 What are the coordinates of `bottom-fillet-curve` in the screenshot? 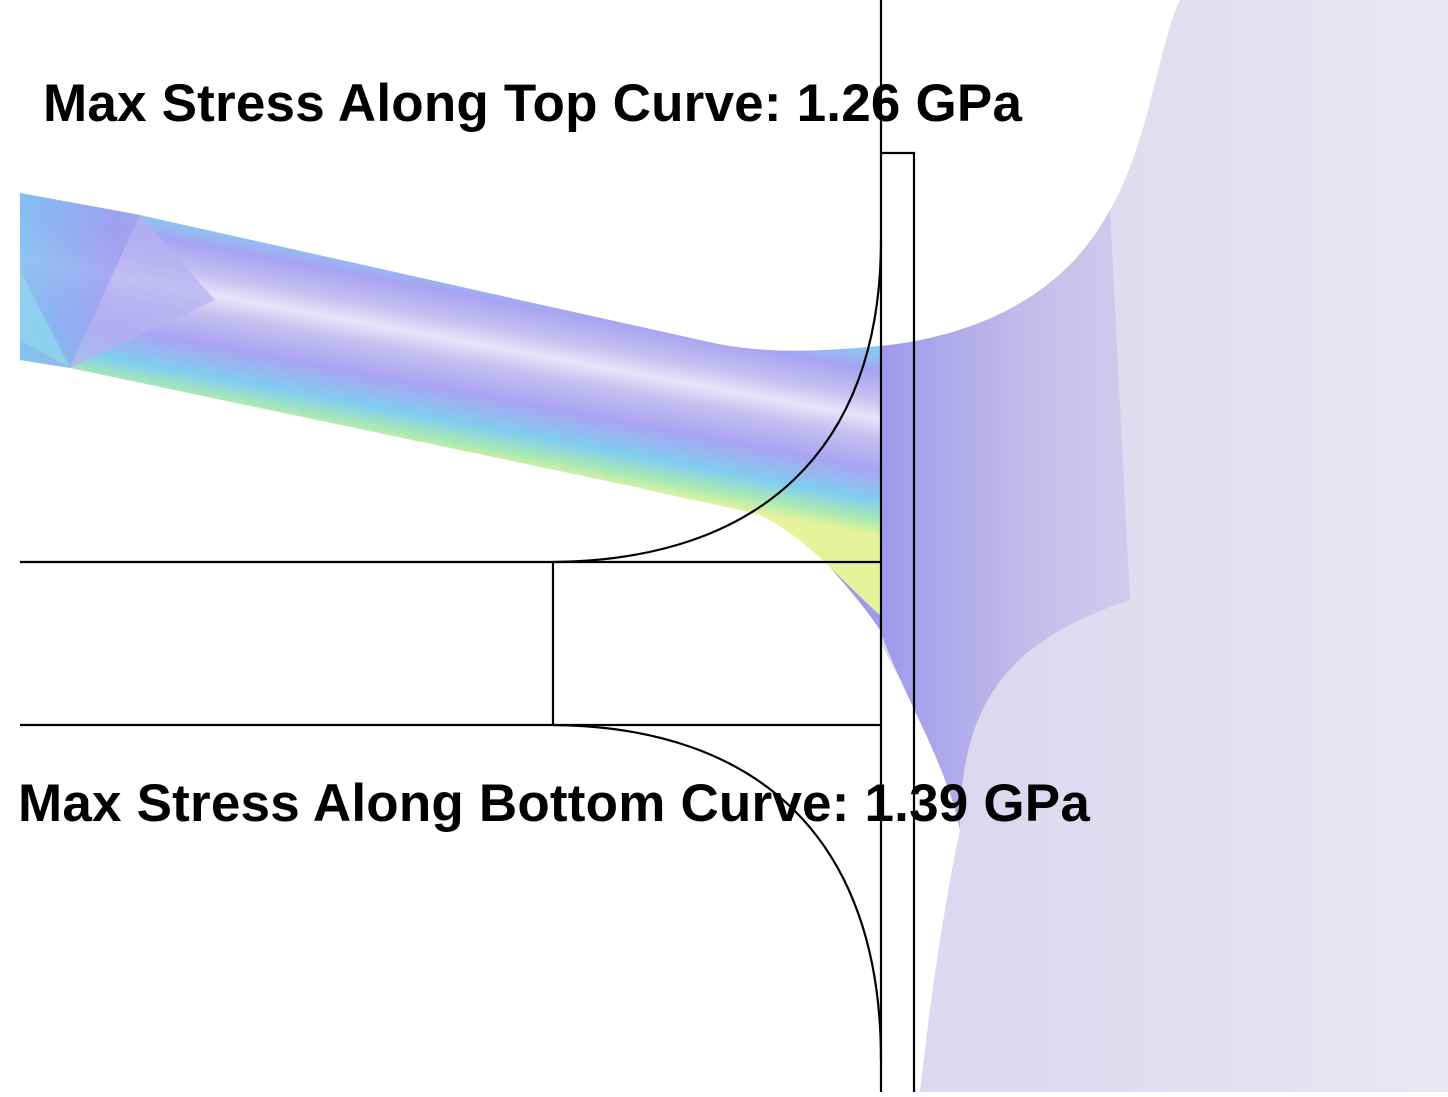 It's located at (717, 892).